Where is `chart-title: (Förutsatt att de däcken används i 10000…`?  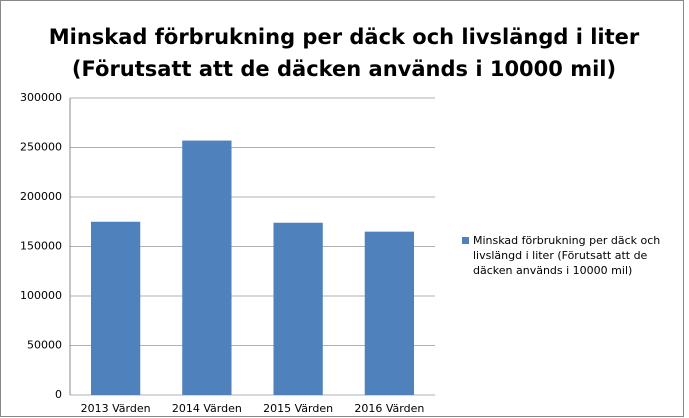
chart-title: (Förutsatt att de däcken används i 10000… is located at coordinates (344, 69).